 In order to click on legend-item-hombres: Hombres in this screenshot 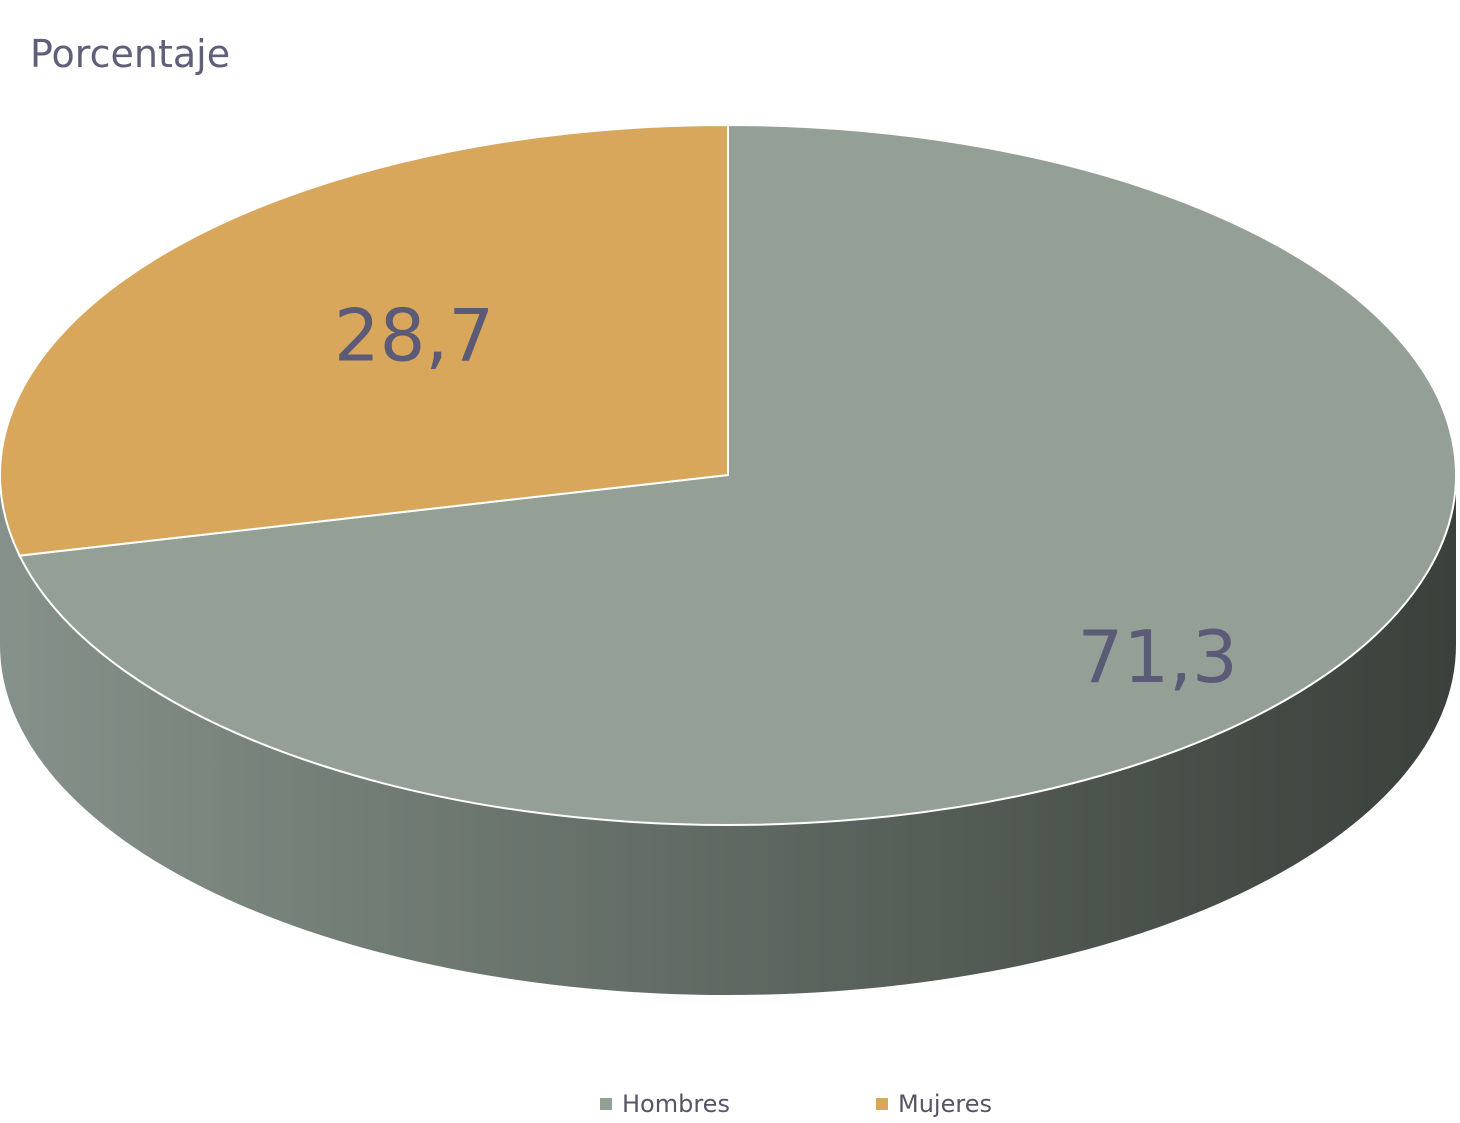, I will do `click(665, 1104)`.